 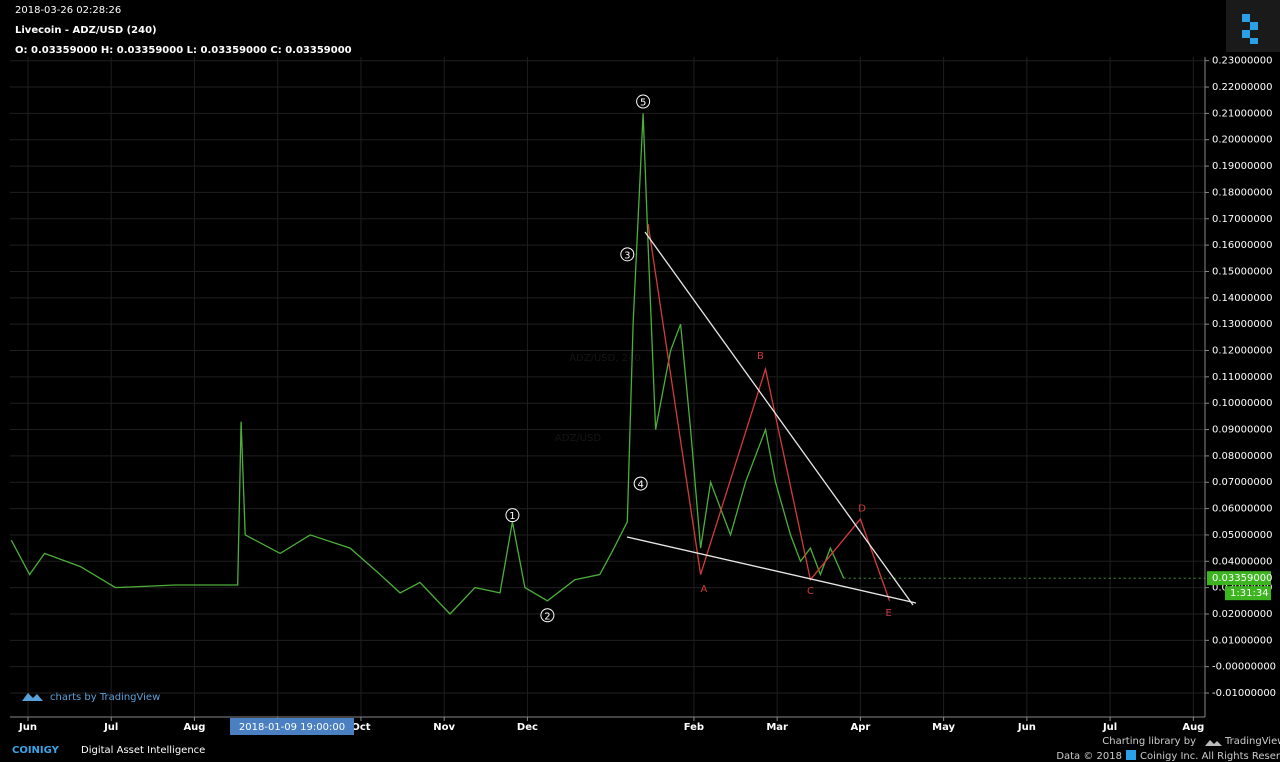 I want to click on wave-label: 5, so click(x=643, y=103).